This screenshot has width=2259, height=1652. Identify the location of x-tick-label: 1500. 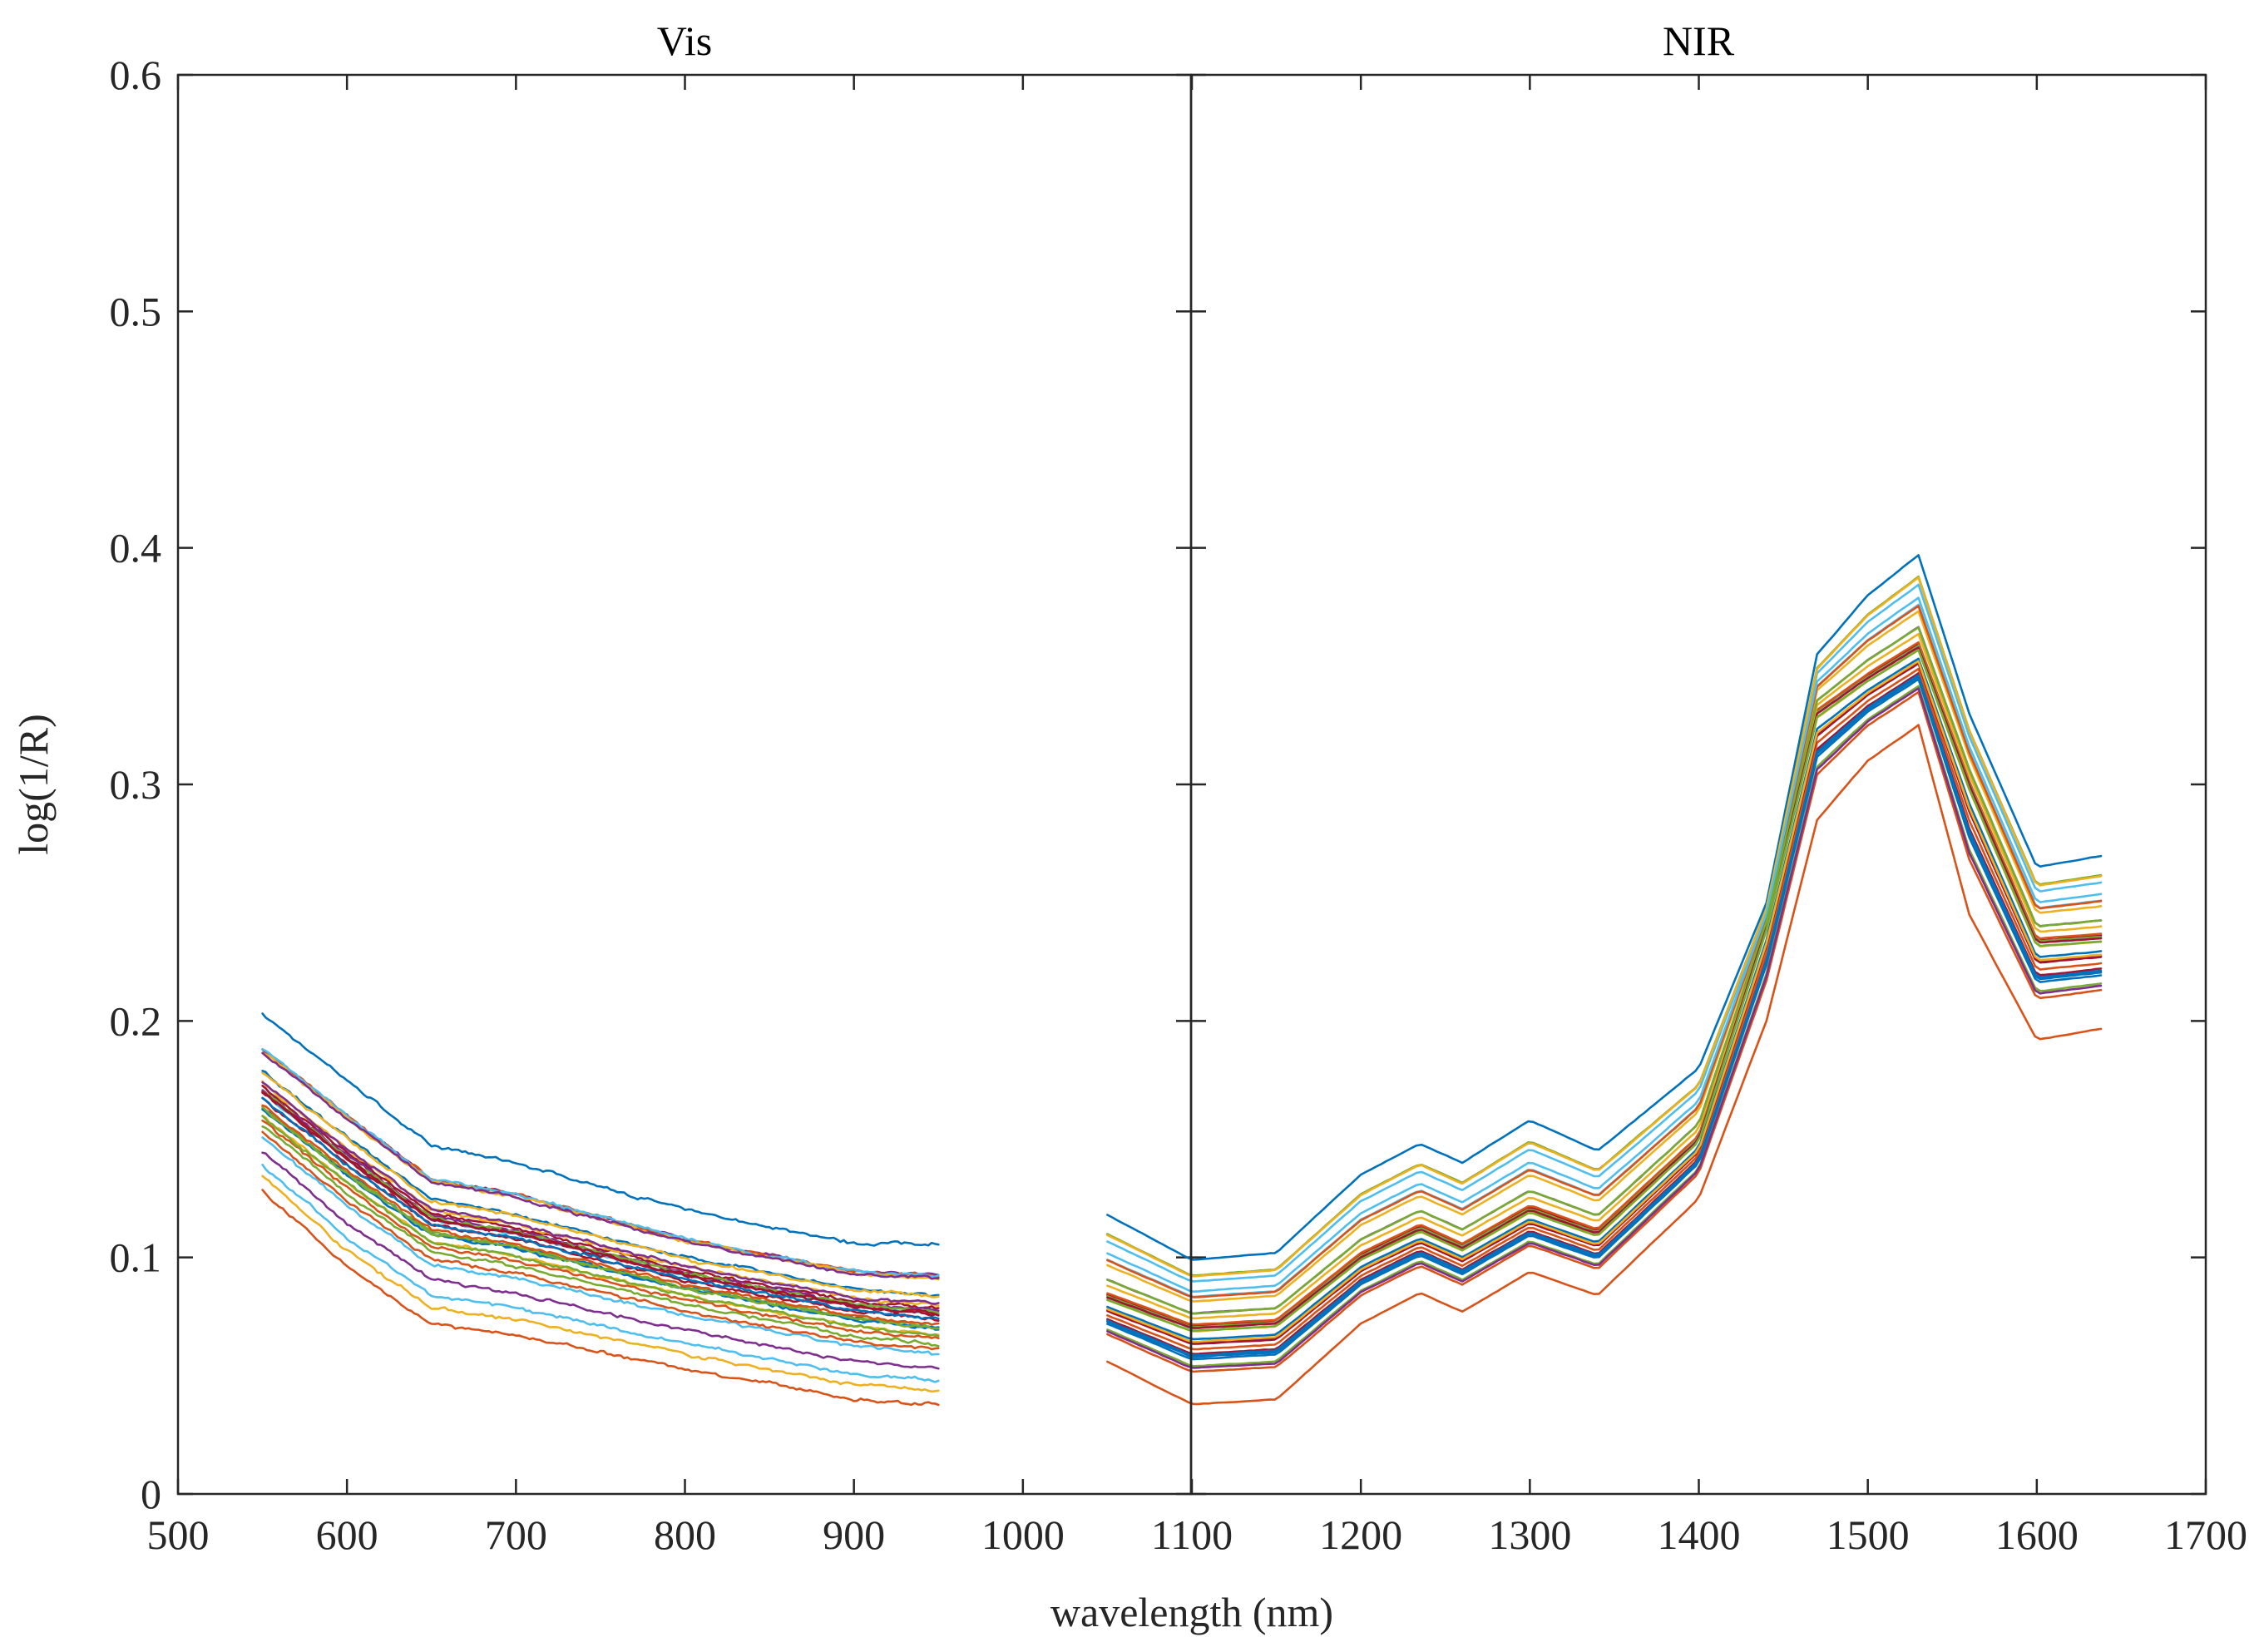
(1868, 1534).